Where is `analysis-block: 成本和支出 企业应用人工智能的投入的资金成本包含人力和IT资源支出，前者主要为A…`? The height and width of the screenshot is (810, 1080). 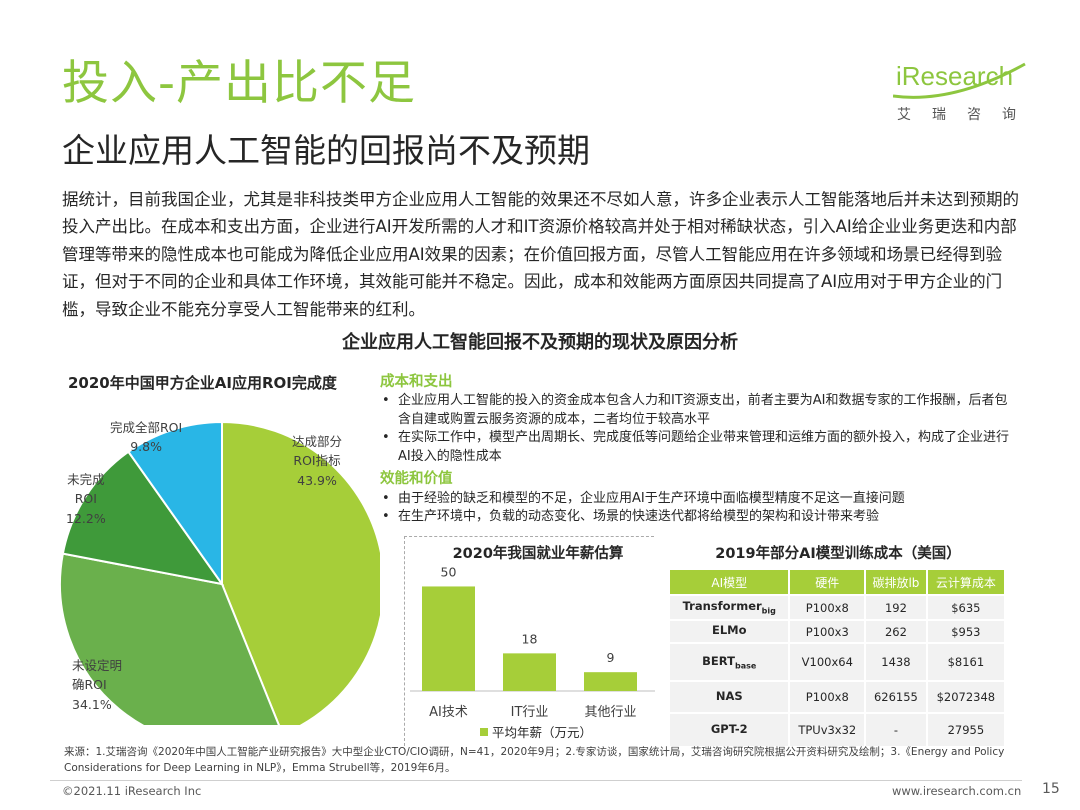 analysis-block: 成本和支出 企业应用人工智能的投入的资金成本包含人力和IT资源支出，前者主要为A… is located at coordinates (700, 449).